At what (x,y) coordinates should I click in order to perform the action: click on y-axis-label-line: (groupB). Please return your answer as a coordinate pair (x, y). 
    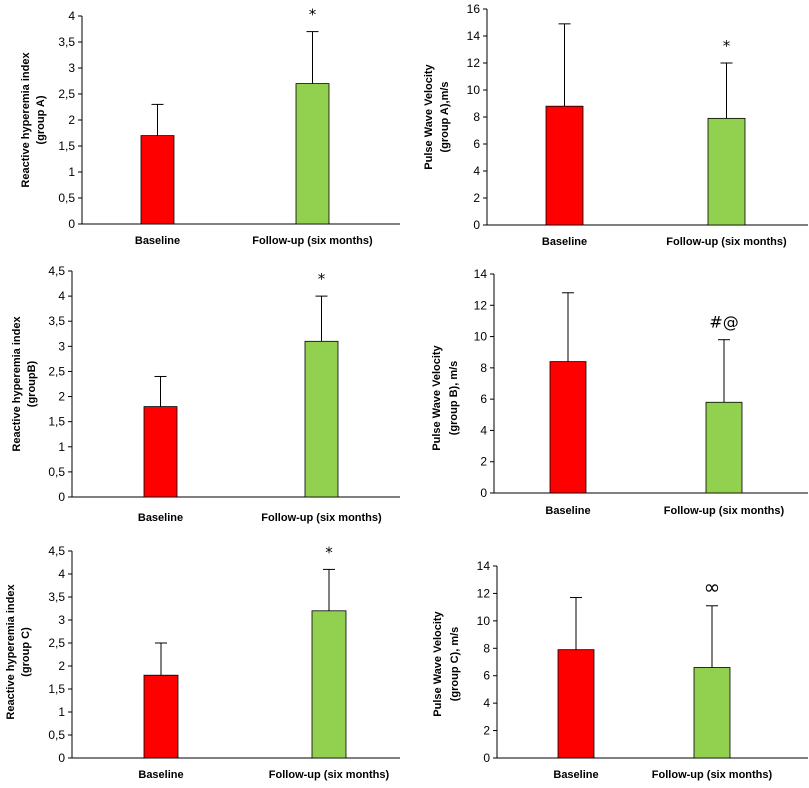
    Looking at the image, I should click on (32, 383).